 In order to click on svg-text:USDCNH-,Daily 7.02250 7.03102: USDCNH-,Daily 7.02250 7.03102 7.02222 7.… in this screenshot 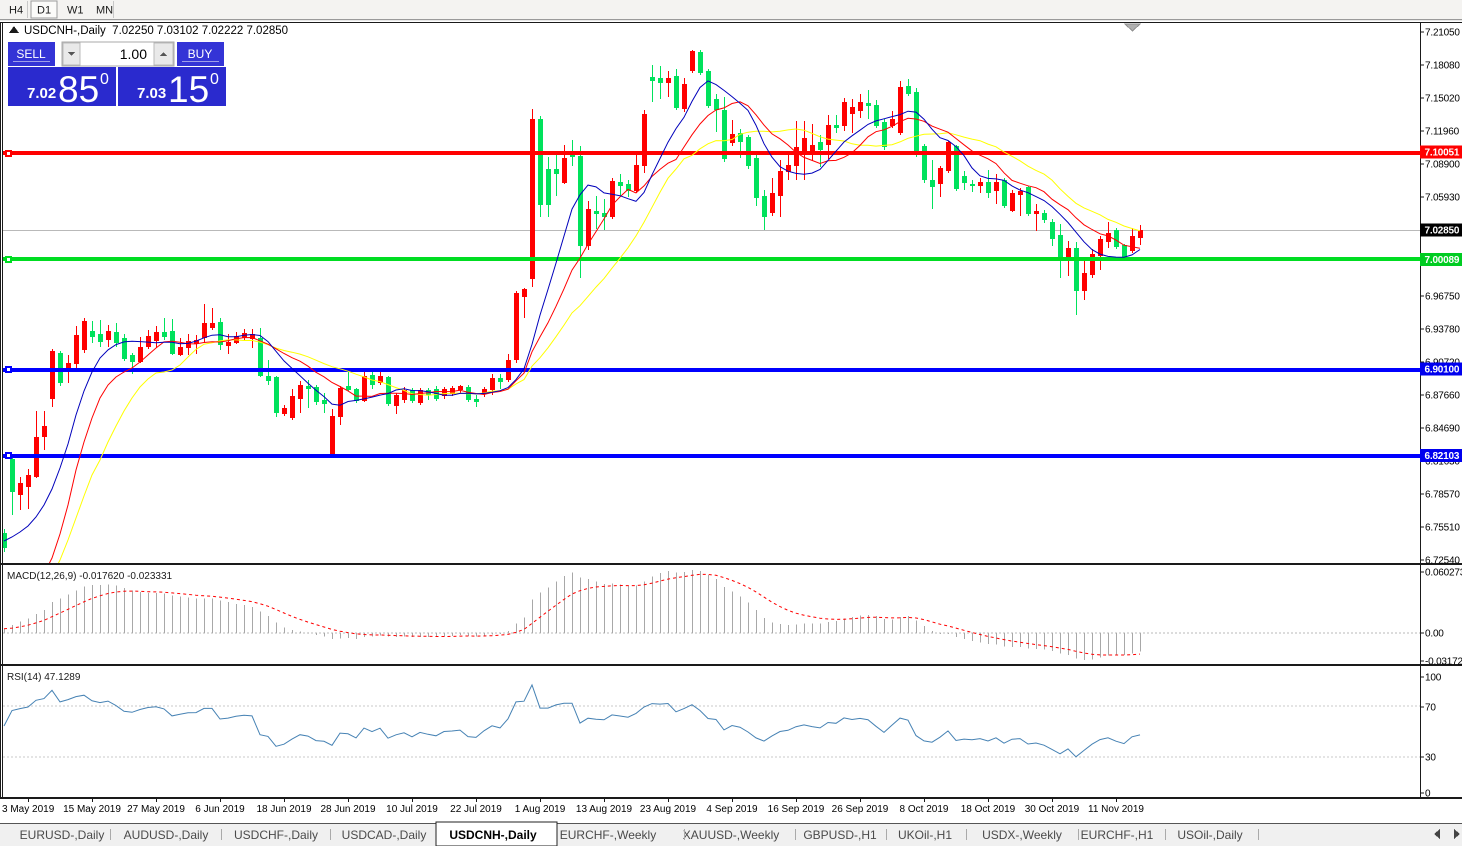, I will do `click(156, 31)`.